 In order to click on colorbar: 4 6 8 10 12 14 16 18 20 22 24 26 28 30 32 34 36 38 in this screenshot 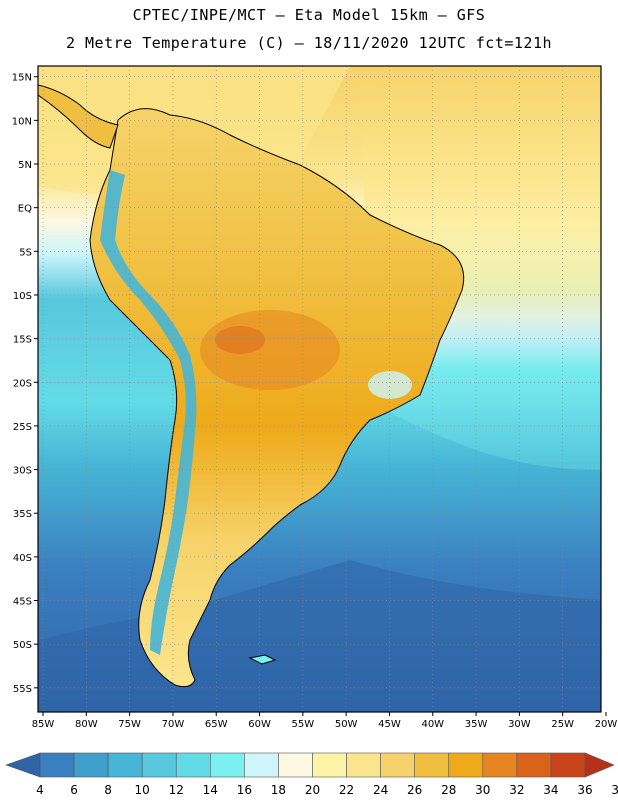, I will do `click(311, 774)`.